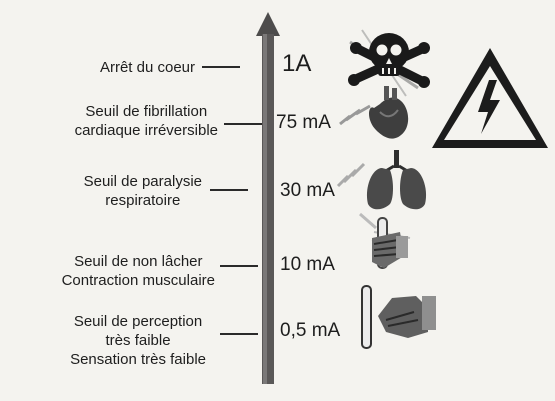  What do you see at coordinates (142, 181) in the screenshot?
I see `label-line: Seuil de paralysie` at bounding box center [142, 181].